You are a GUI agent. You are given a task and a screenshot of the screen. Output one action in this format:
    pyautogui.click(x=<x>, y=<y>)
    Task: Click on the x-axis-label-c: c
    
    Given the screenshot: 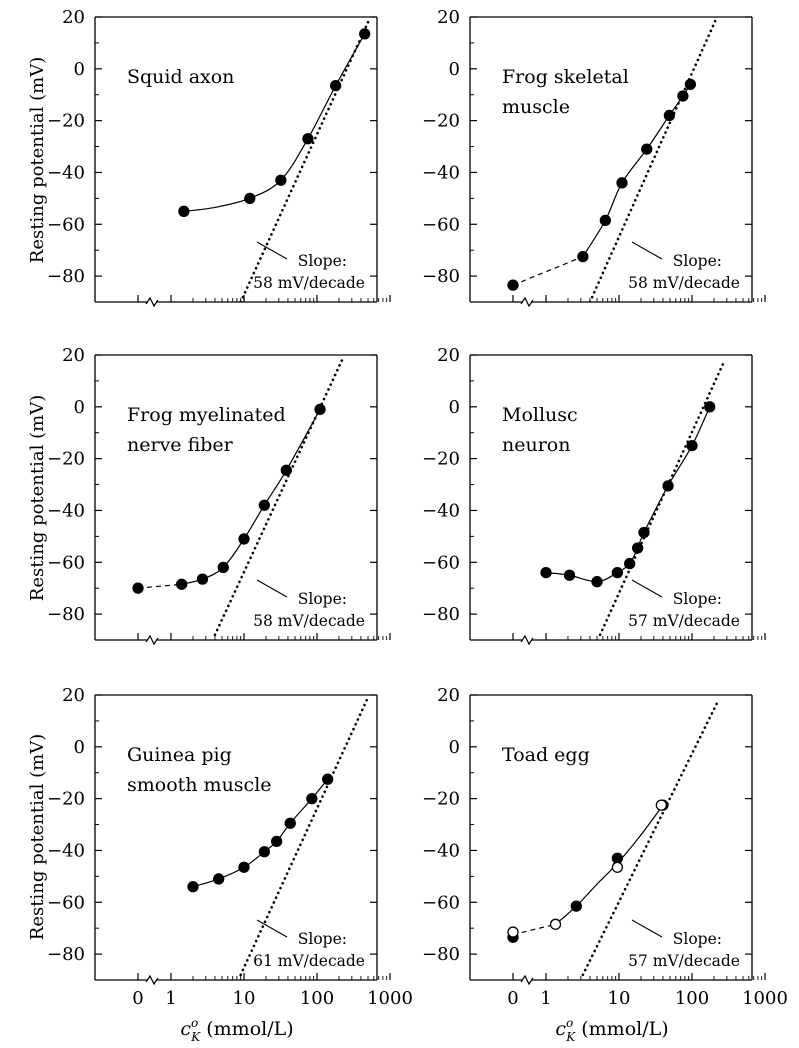 What is the action you would take?
    pyautogui.click(x=185, y=1029)
    